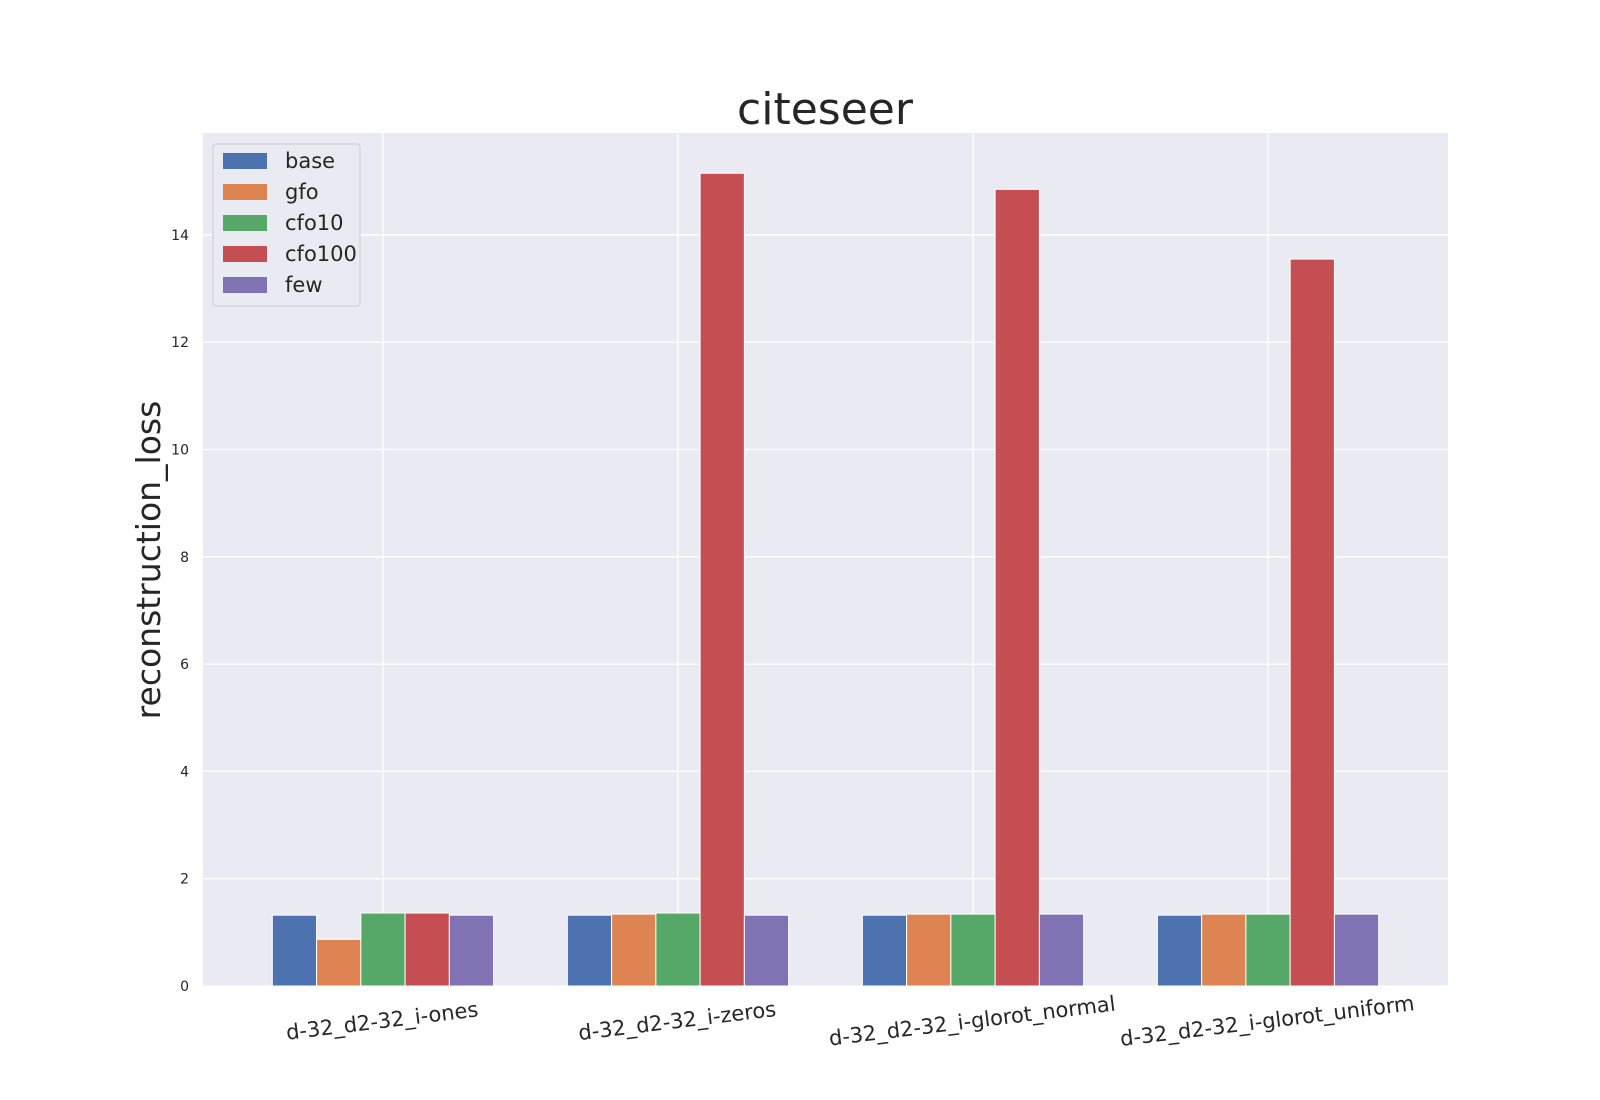 This screenshot has height=1100, width=1600. What do you see at coordinates (184, 987) in the screenshot?
I see `y-tick-label: 0` at bounding box center [184, 987].